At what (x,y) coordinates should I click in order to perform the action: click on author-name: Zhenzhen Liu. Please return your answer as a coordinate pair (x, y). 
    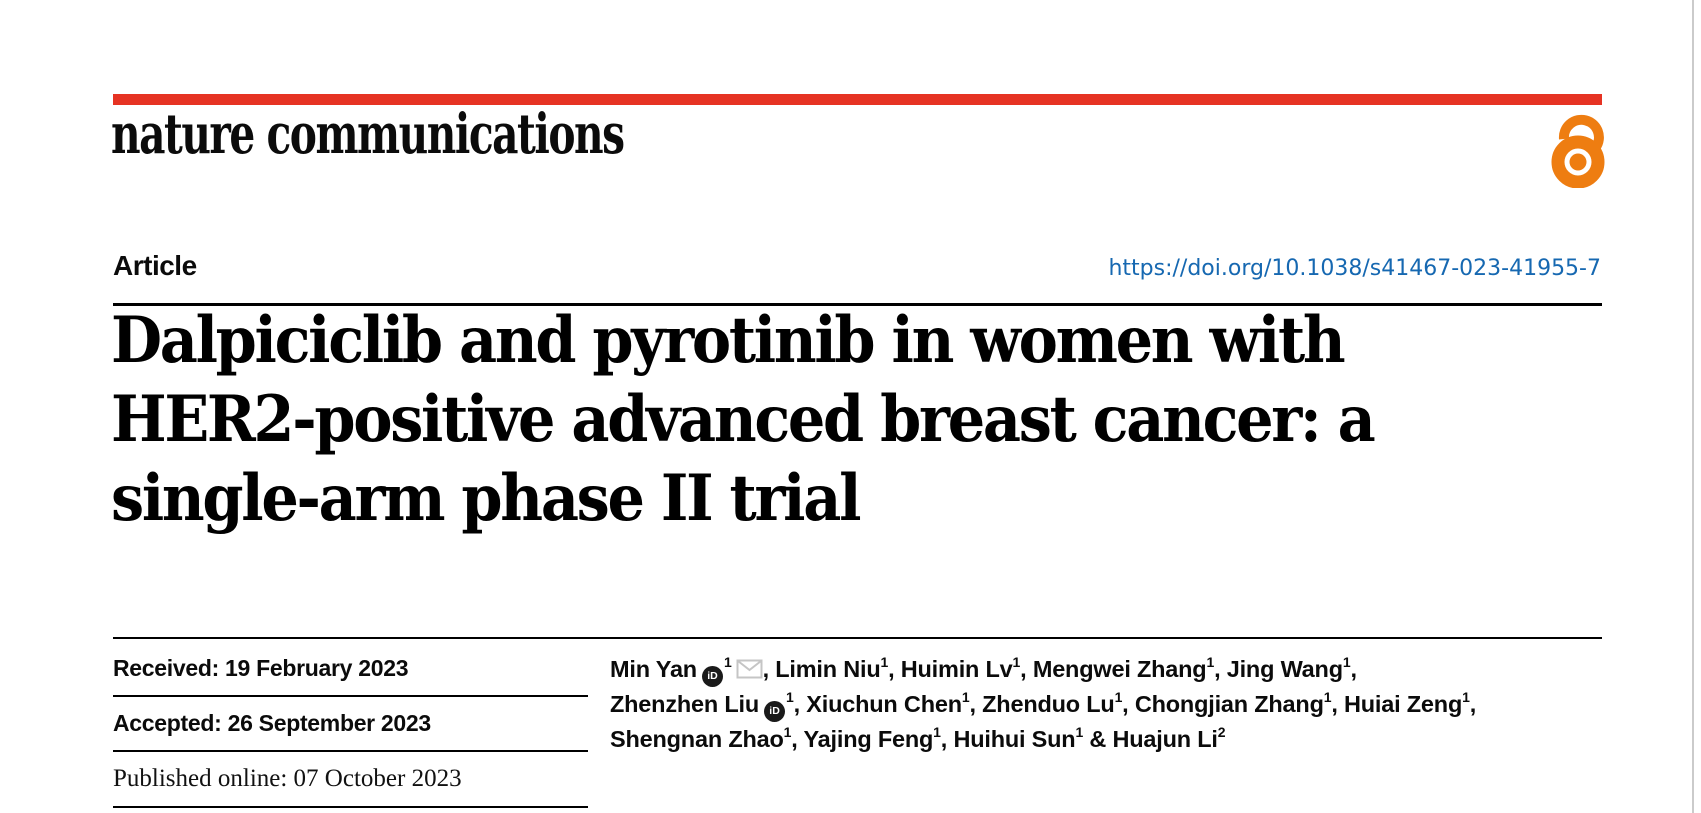
    Looking at the image, I should click on (685, 704).